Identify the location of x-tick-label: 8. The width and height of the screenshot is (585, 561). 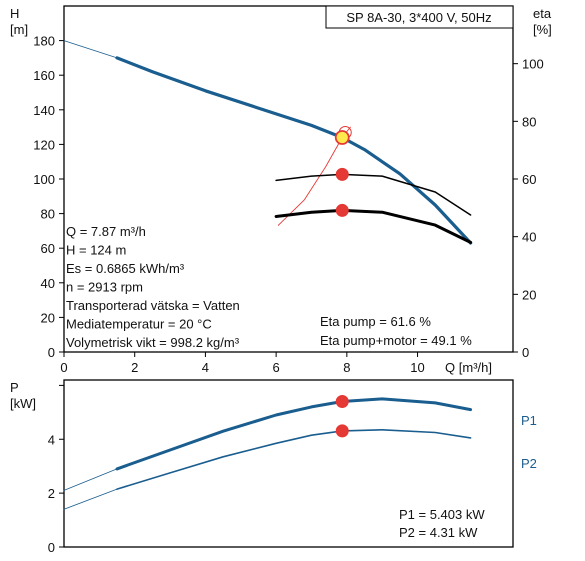
(346, 367).